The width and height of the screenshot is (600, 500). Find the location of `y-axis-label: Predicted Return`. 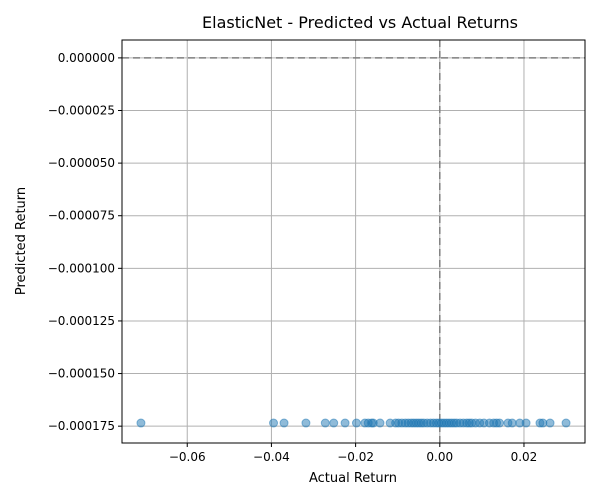

y-axis-label: Predicted Return is located at coordinates (21, 241).